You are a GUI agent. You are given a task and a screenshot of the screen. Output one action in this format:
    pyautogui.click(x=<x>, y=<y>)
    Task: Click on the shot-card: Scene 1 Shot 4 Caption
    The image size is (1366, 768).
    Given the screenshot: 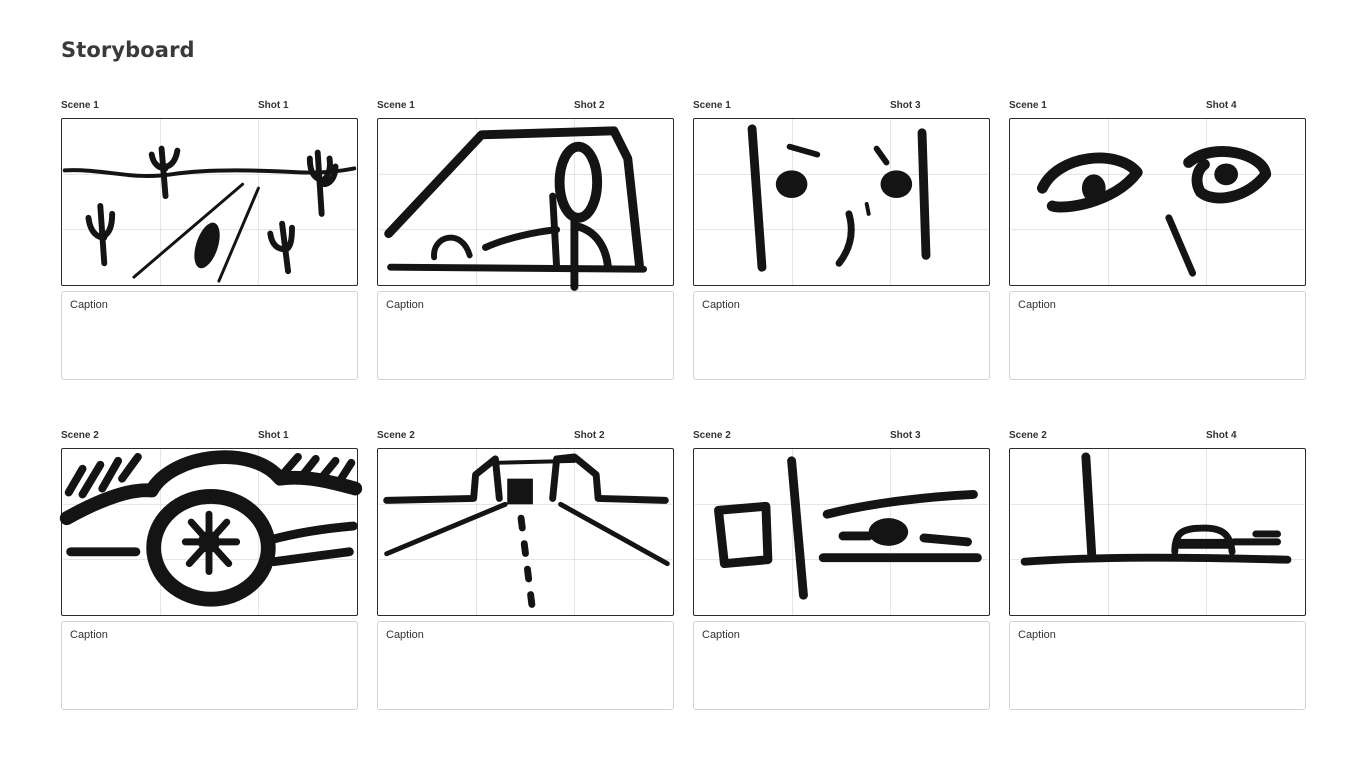 What is the action you would take?
    pyautogui.click(x=1157, y=239)
    